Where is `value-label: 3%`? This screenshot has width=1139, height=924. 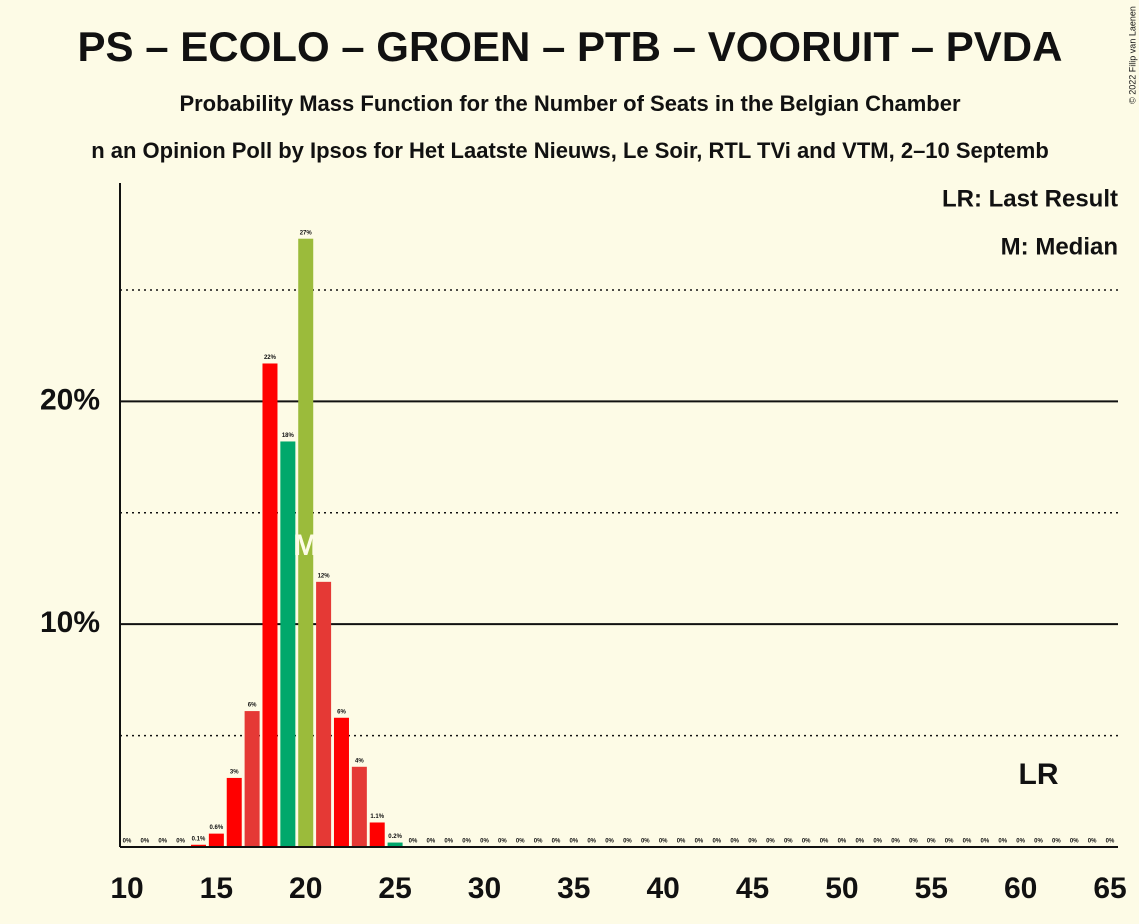 value-label: 3% is located at coordinates (234, 773).